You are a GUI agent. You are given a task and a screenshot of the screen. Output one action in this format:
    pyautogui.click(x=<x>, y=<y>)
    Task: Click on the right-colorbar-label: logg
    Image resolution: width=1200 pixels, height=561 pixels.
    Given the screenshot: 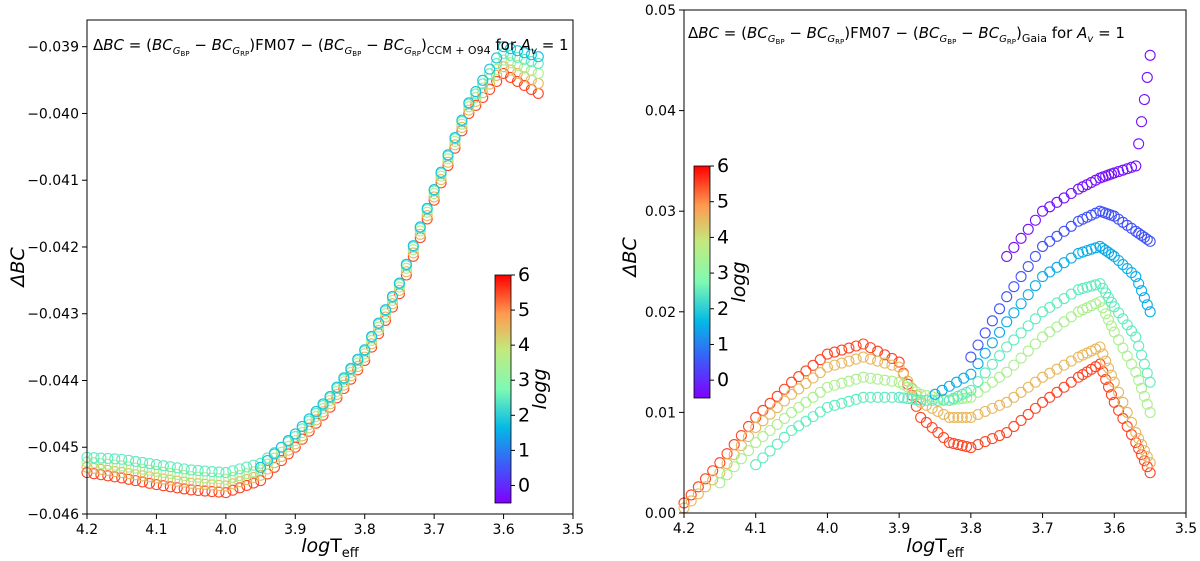 What is the action you would take?
    pyautogui.click(x=739, y=281)
    